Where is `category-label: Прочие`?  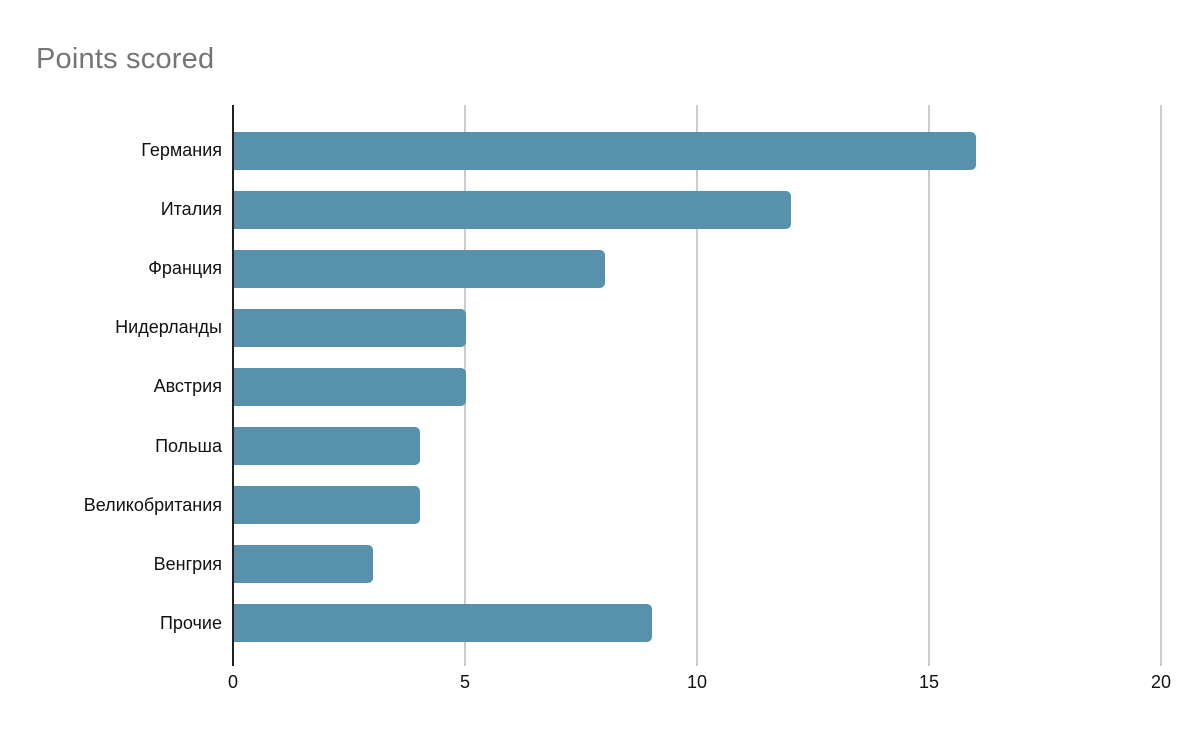
category-label: Прочие is located at coordinates (190, 622).